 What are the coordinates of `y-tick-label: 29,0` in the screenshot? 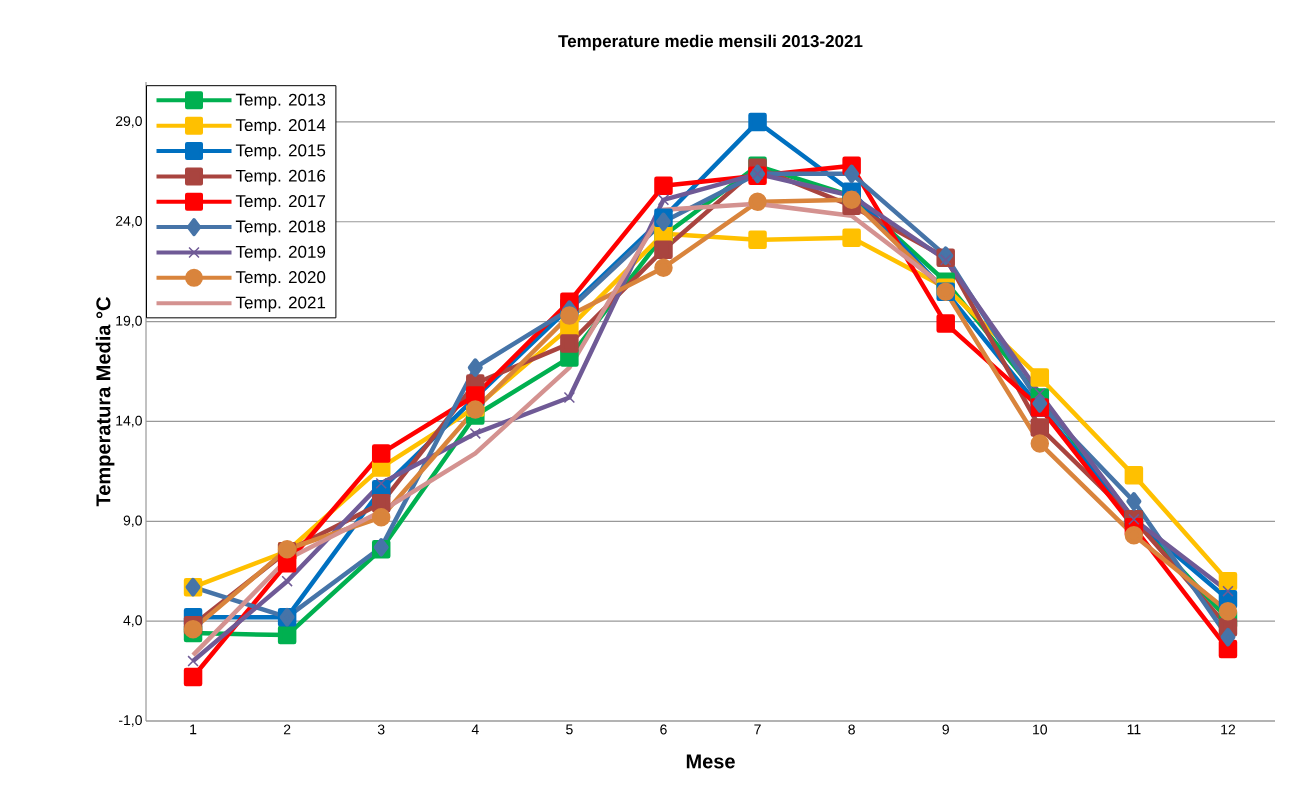 It's located at (128, 122).